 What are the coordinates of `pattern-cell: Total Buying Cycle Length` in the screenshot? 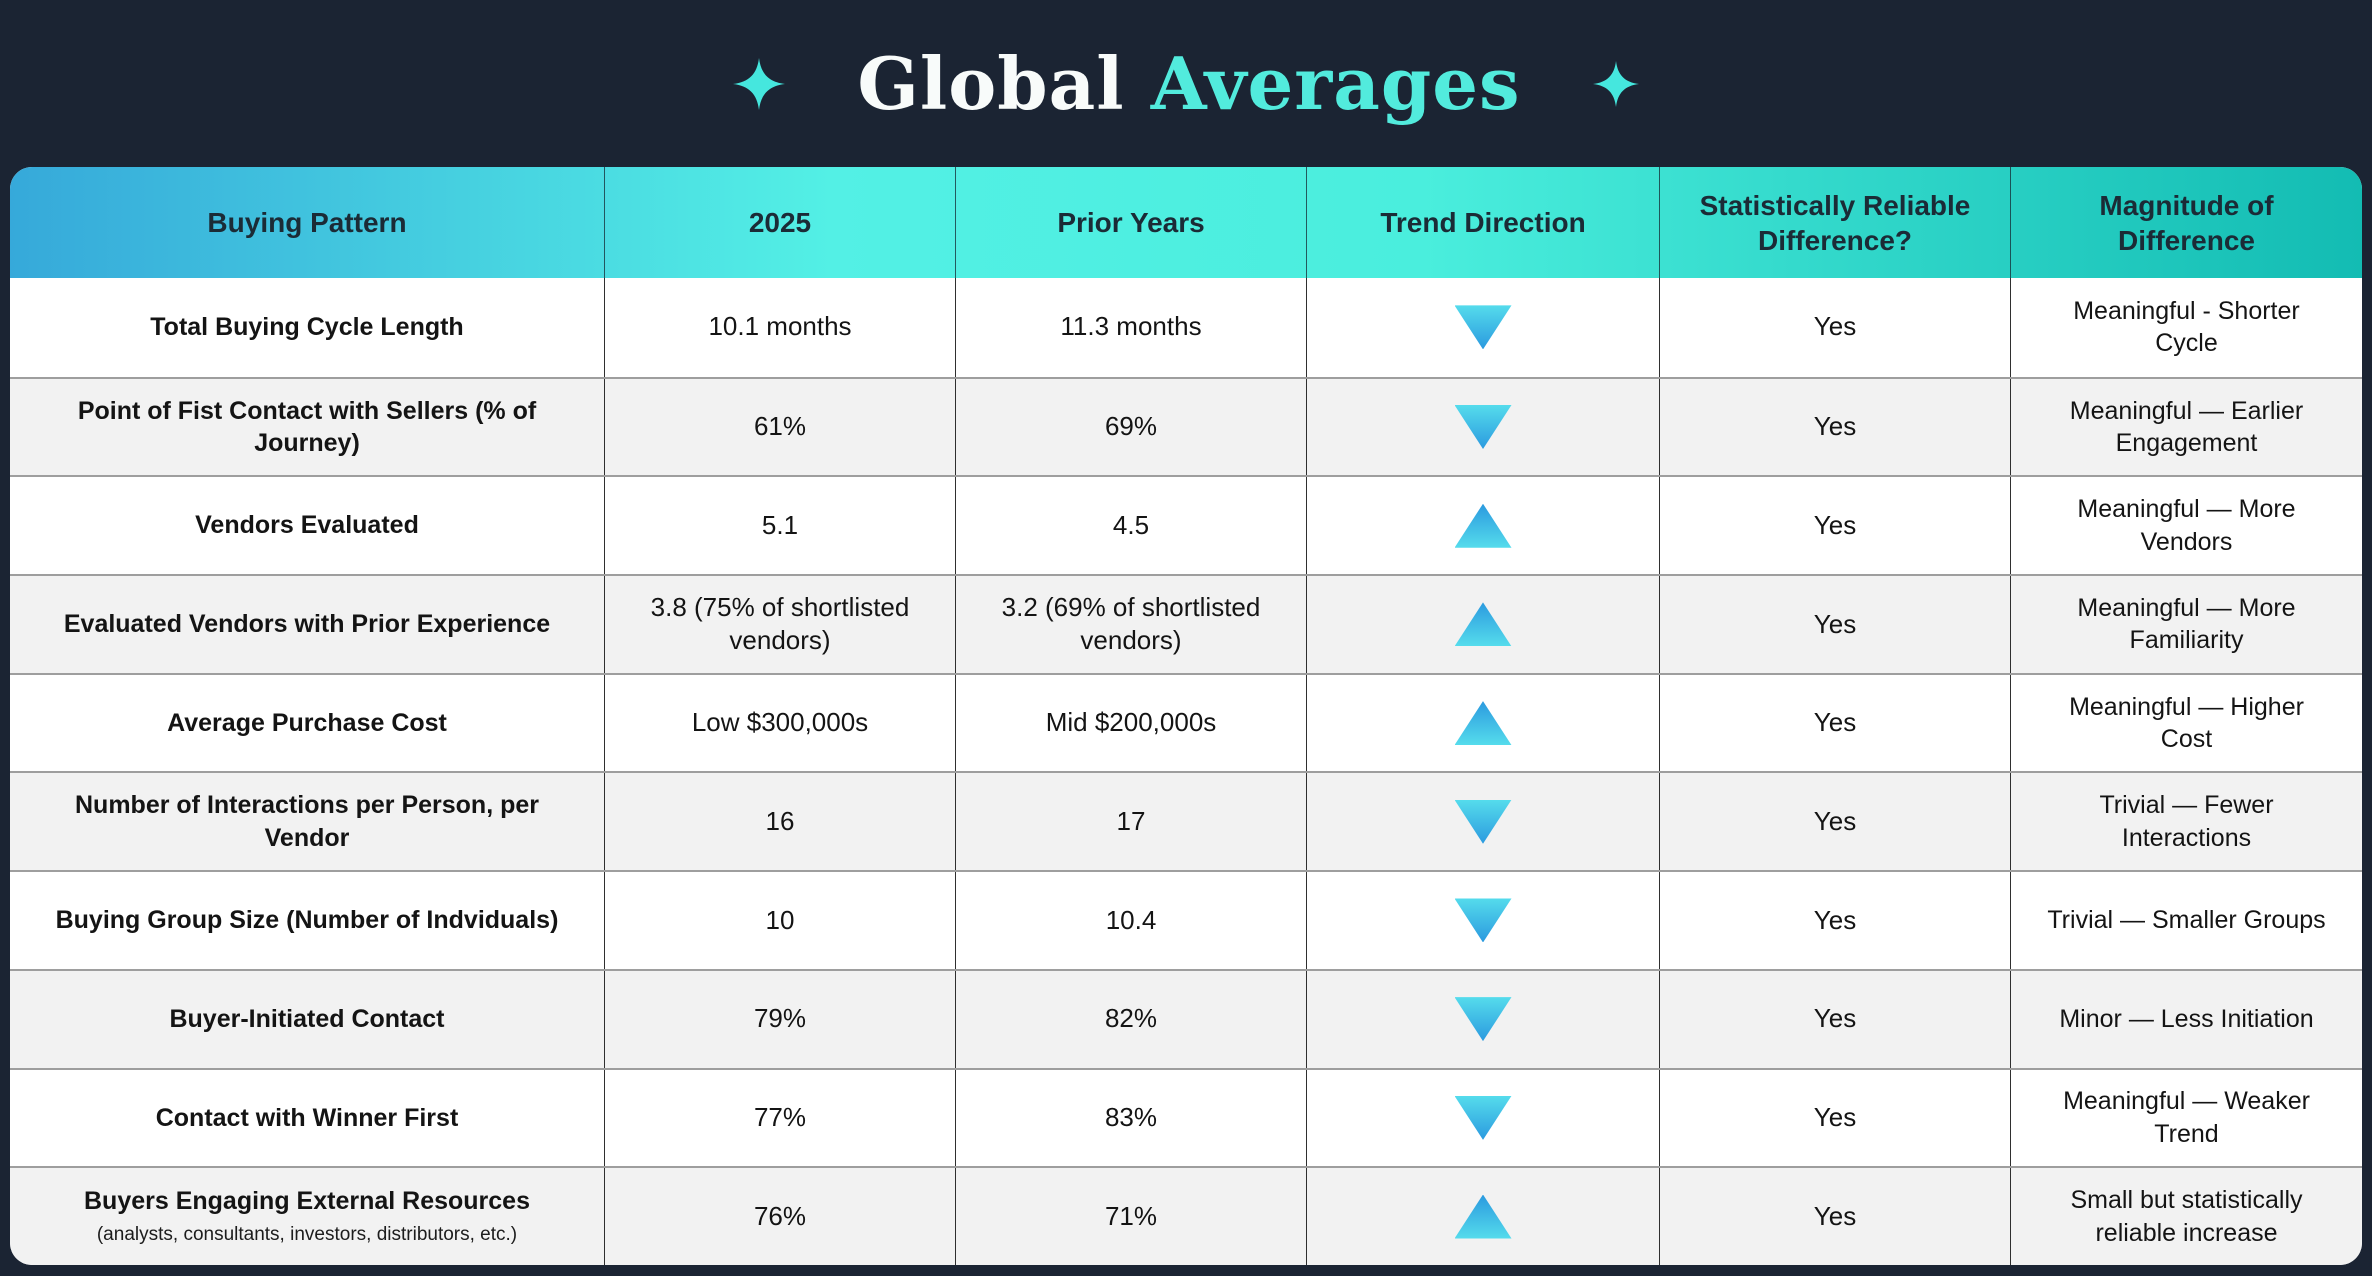 It's located at (307, 327).